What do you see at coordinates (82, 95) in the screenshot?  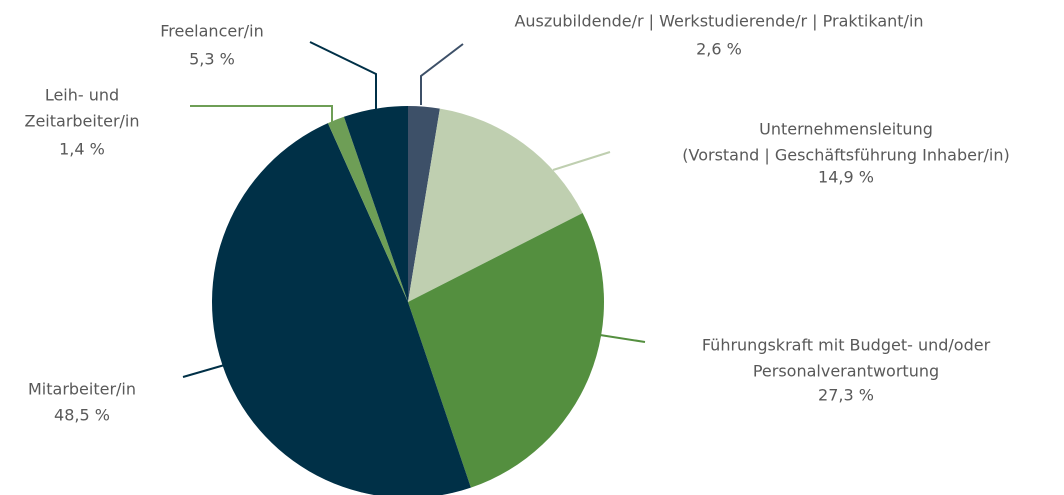 I see `slice-label: Leih- und` at bounding box center [82, 95].